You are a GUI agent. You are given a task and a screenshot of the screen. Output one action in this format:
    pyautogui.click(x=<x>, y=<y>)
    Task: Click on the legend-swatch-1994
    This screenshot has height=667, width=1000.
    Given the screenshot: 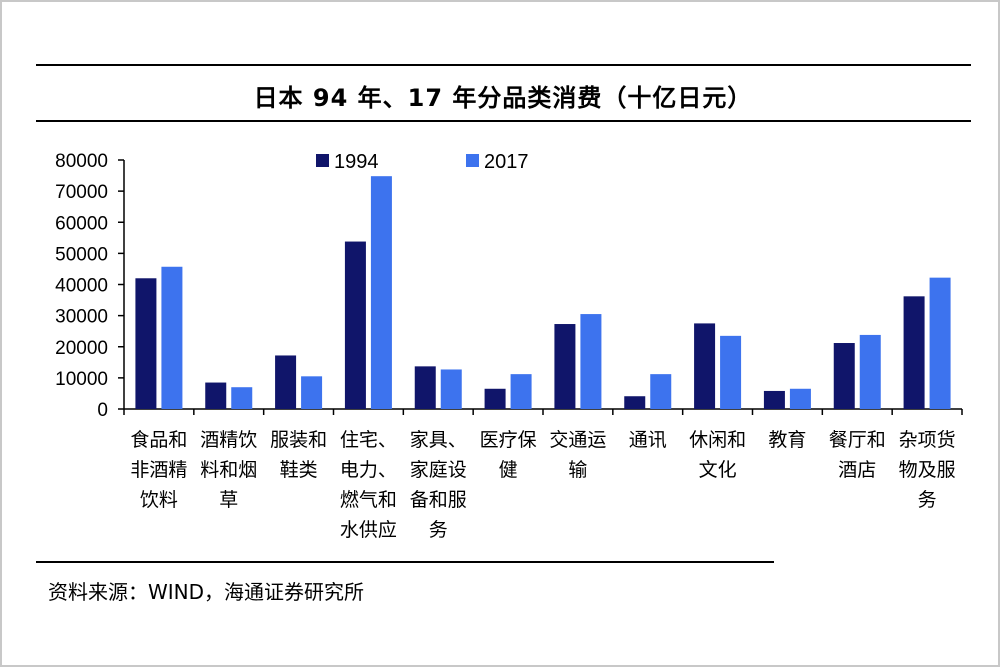 What is the action you would take?
    pyautogui.click(x=322, y=160)
    